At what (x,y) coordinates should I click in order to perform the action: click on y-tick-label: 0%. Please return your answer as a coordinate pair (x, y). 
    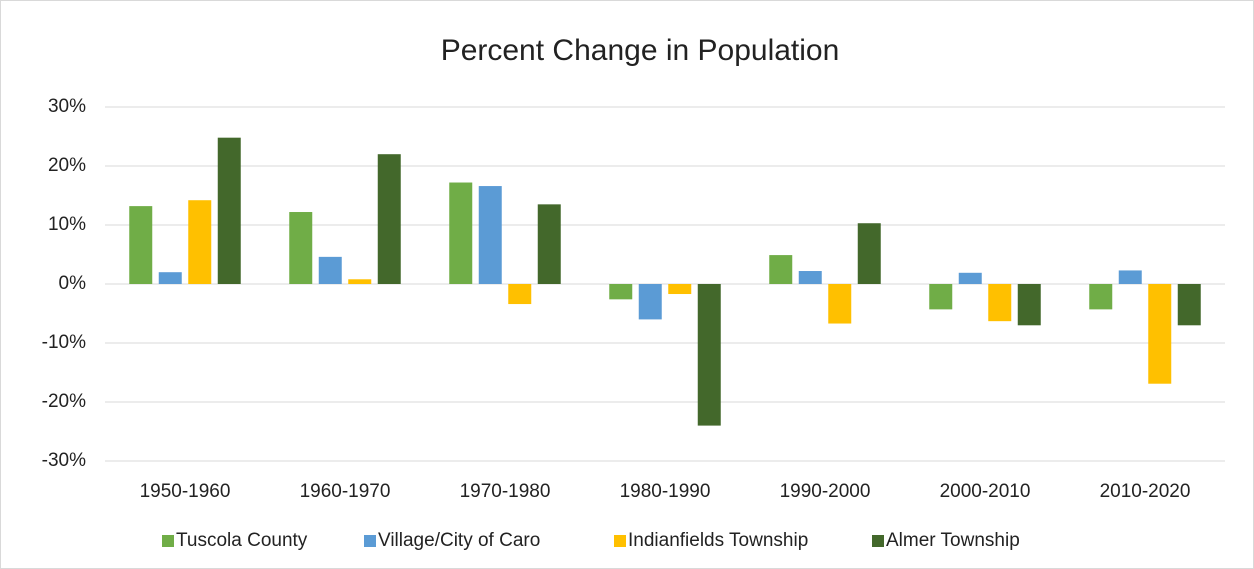
    Looking at the image, I should click on (73, 283).